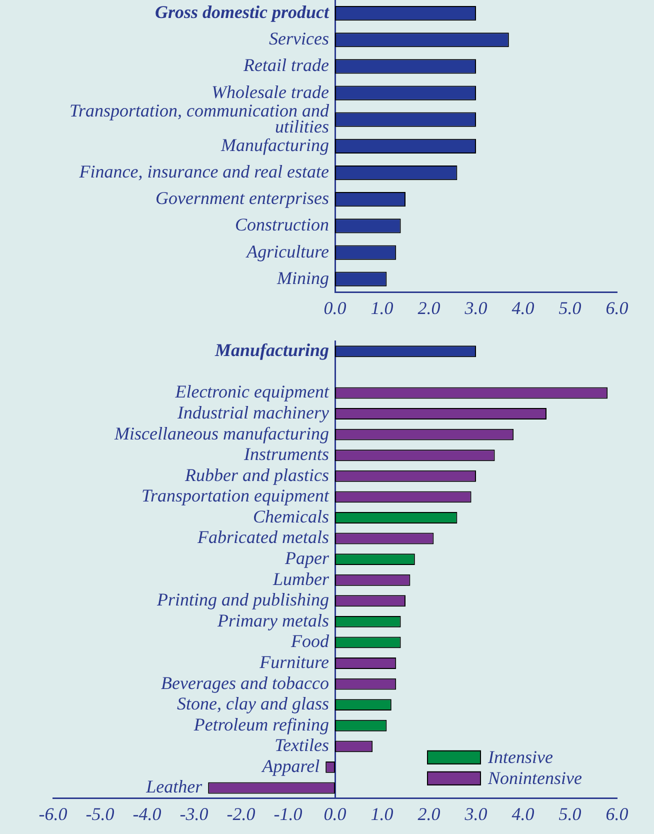  Describe the element at coordinates (290, 766) in the screenshot. I see `y-tick-label: Apparel` at that location.